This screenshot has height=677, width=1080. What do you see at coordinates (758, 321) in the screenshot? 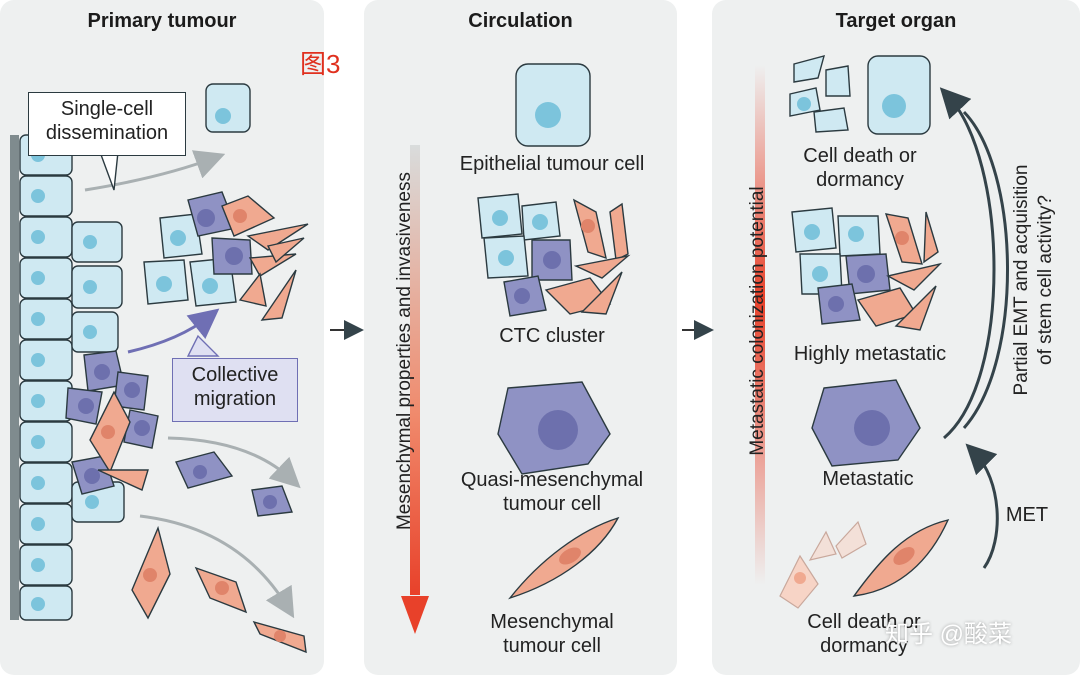
I see `colonization-axis-label: Metastatic colonization potential` at bounding box center [758, 321].